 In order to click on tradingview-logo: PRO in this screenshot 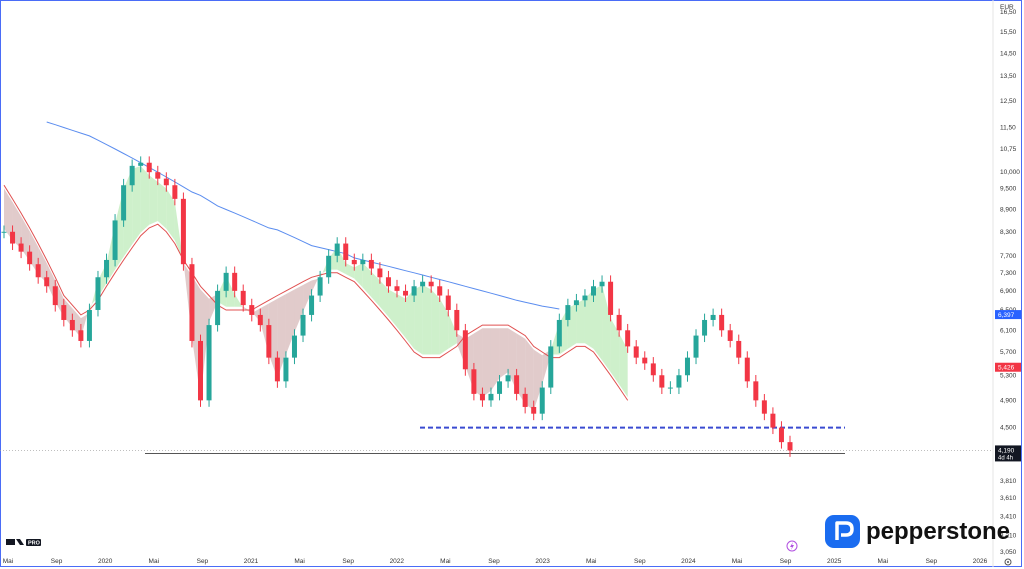, I will do `click(23, 543)`.